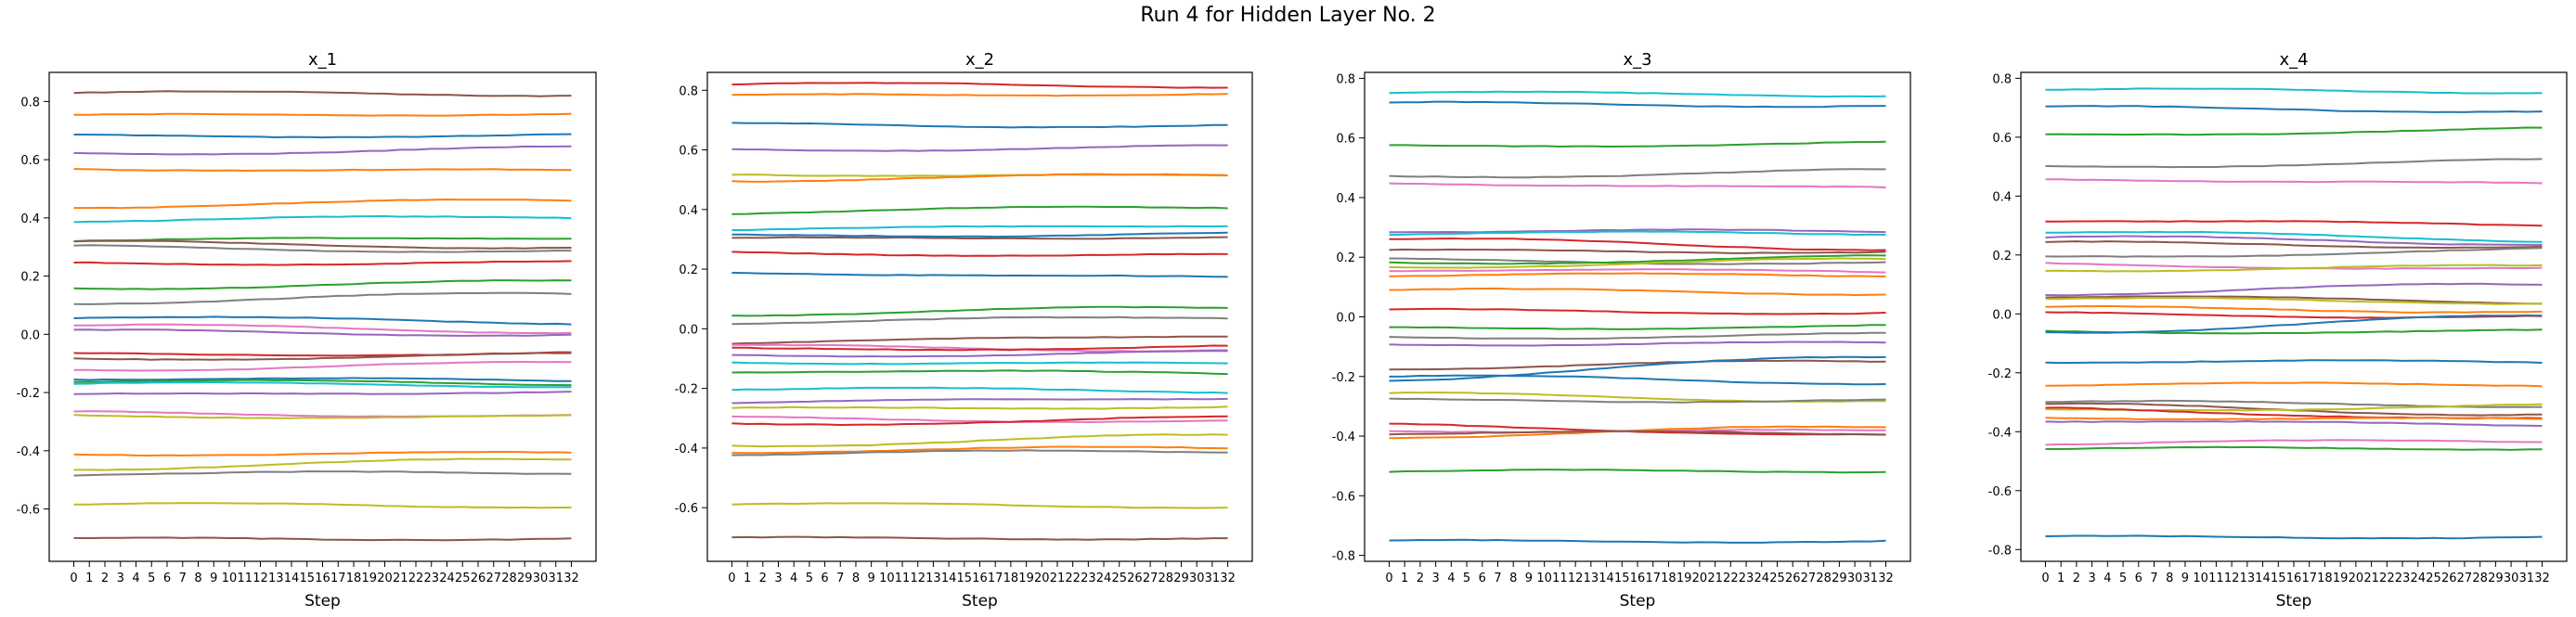  I want to click on x-tick-label: 19, so click(369, 578).